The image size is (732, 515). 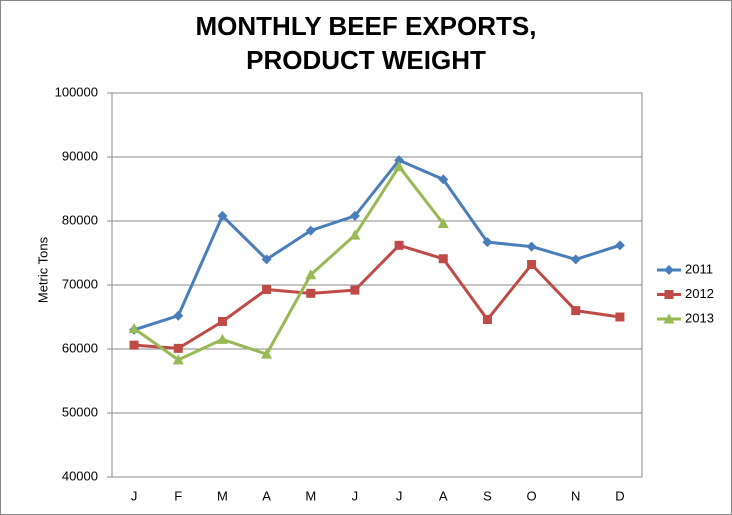 I want to click on x-tick-label: D, so click(x=619, y=495).